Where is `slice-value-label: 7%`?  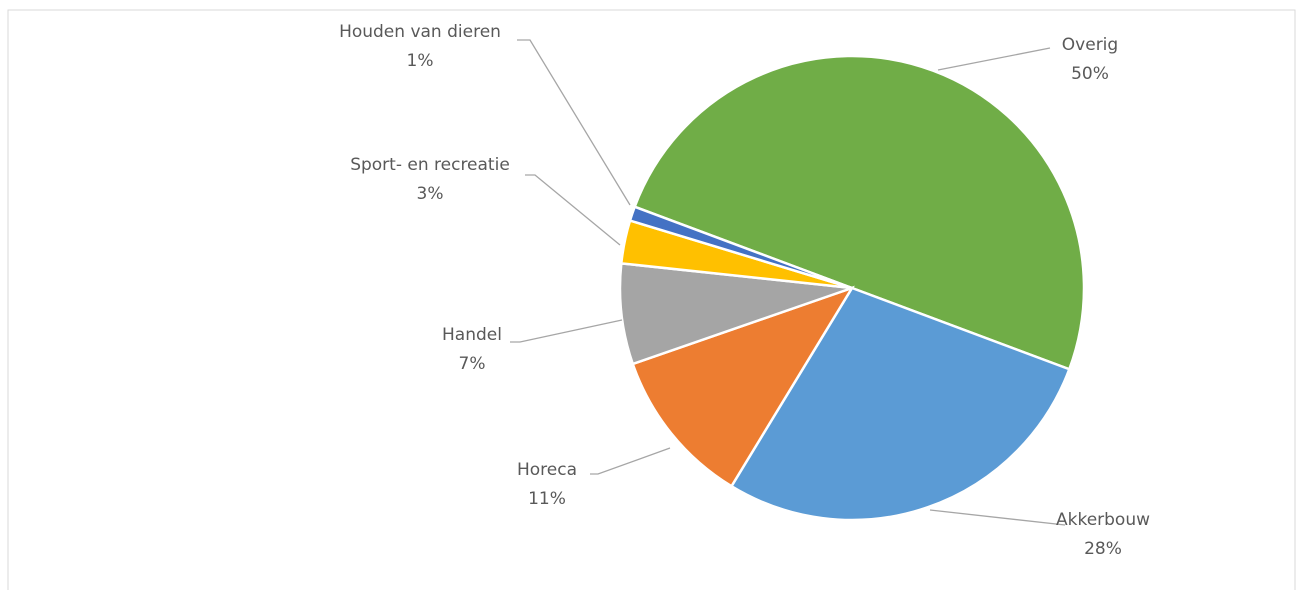 slice-value-label: 7% is located at coordinates (472, 364).